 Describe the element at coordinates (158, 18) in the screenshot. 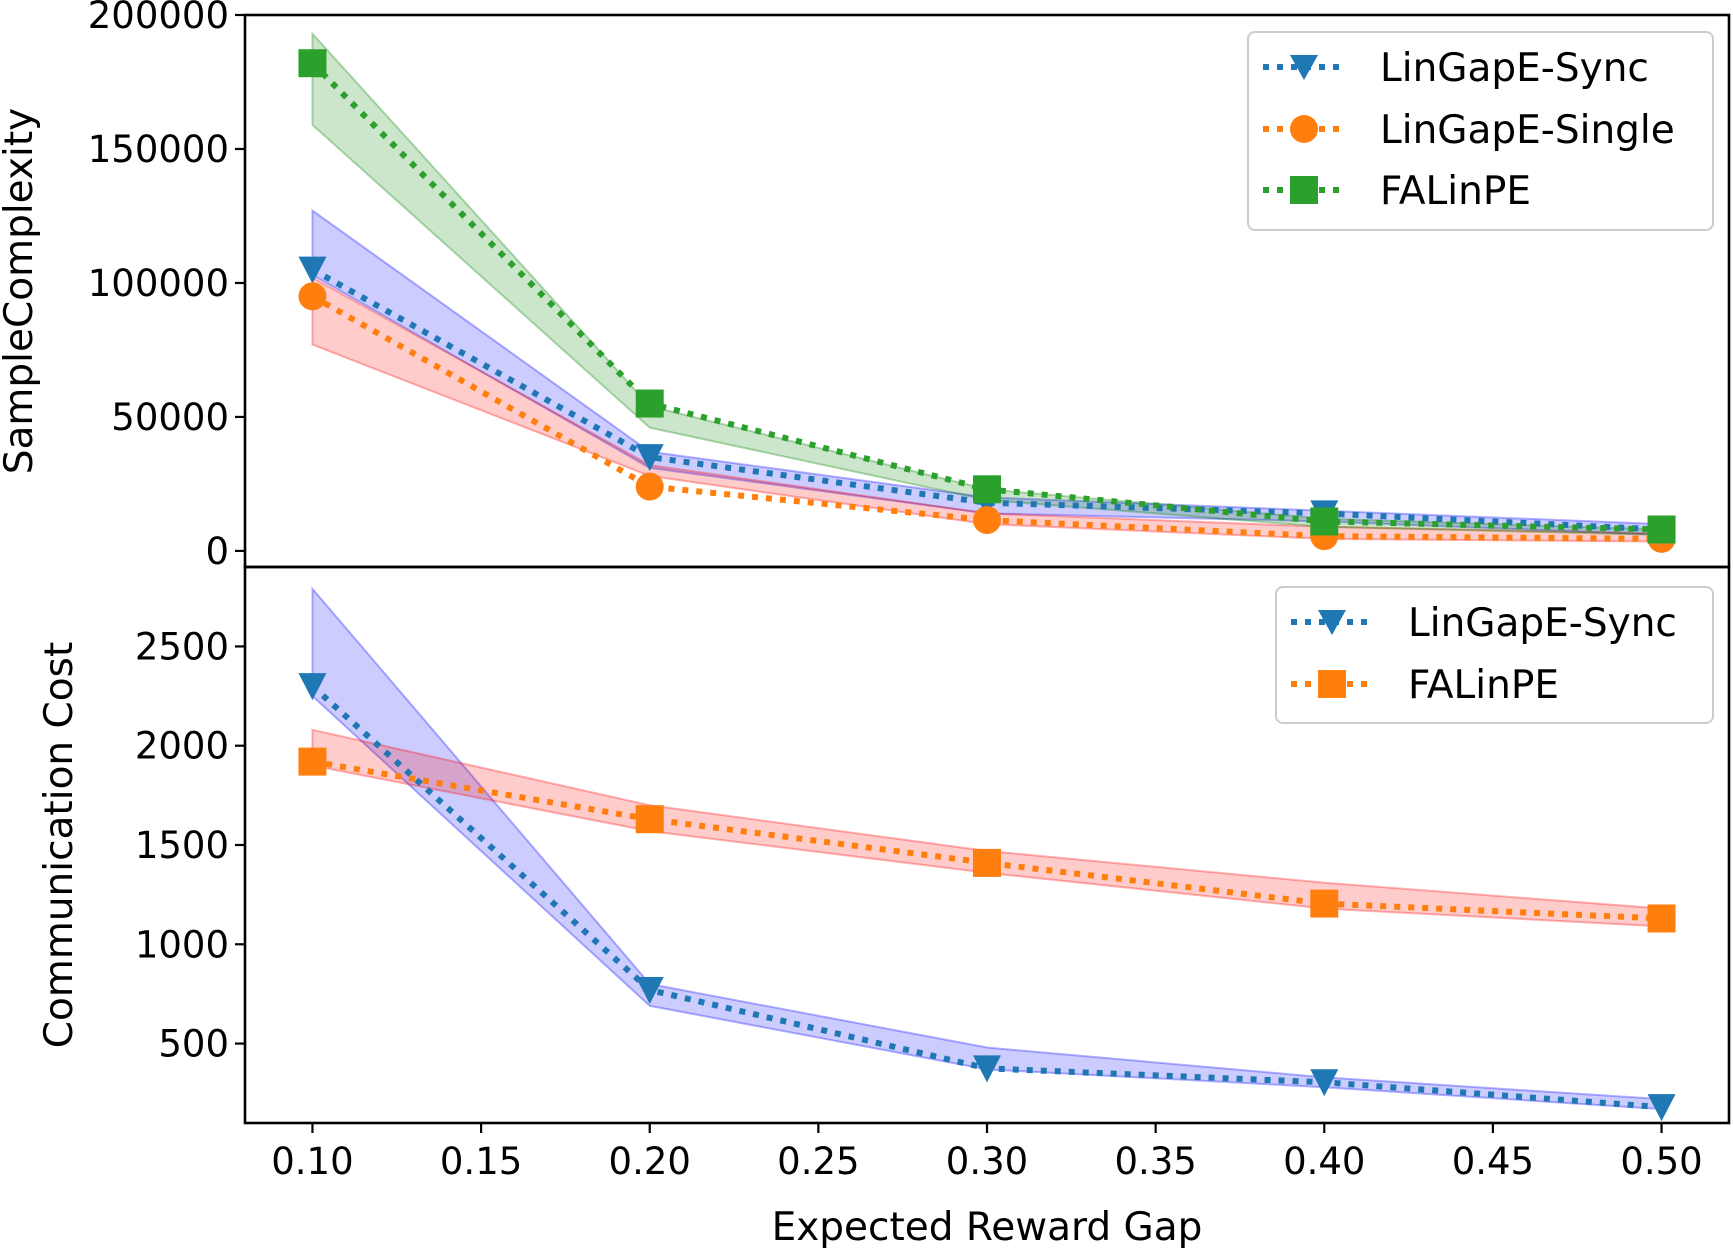

I see `y-tick-label: 200000` at that location.